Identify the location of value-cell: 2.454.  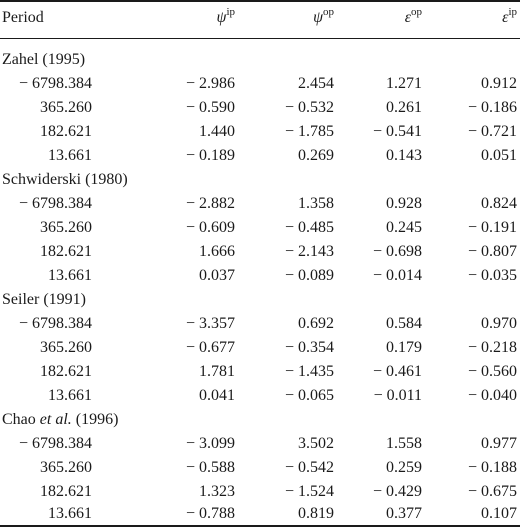
(316, 83).